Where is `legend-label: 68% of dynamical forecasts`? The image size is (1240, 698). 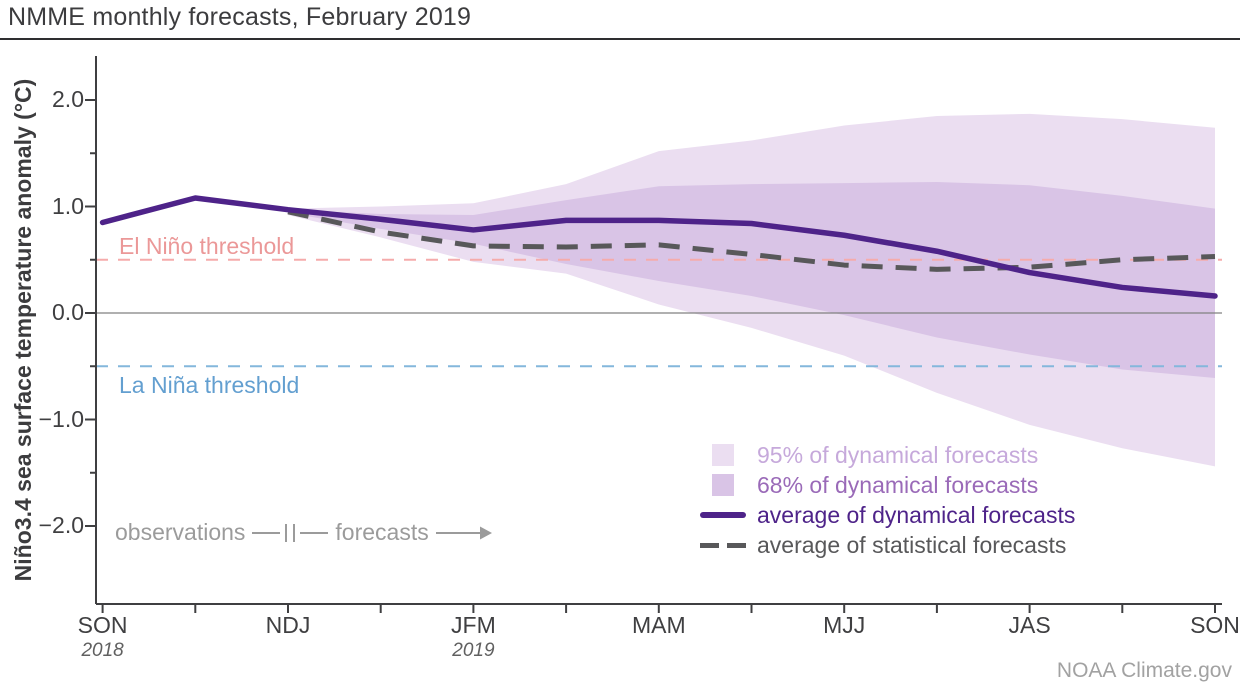
legend-label: 68% of dynamical forecasts is located at coordinates (898, 484).